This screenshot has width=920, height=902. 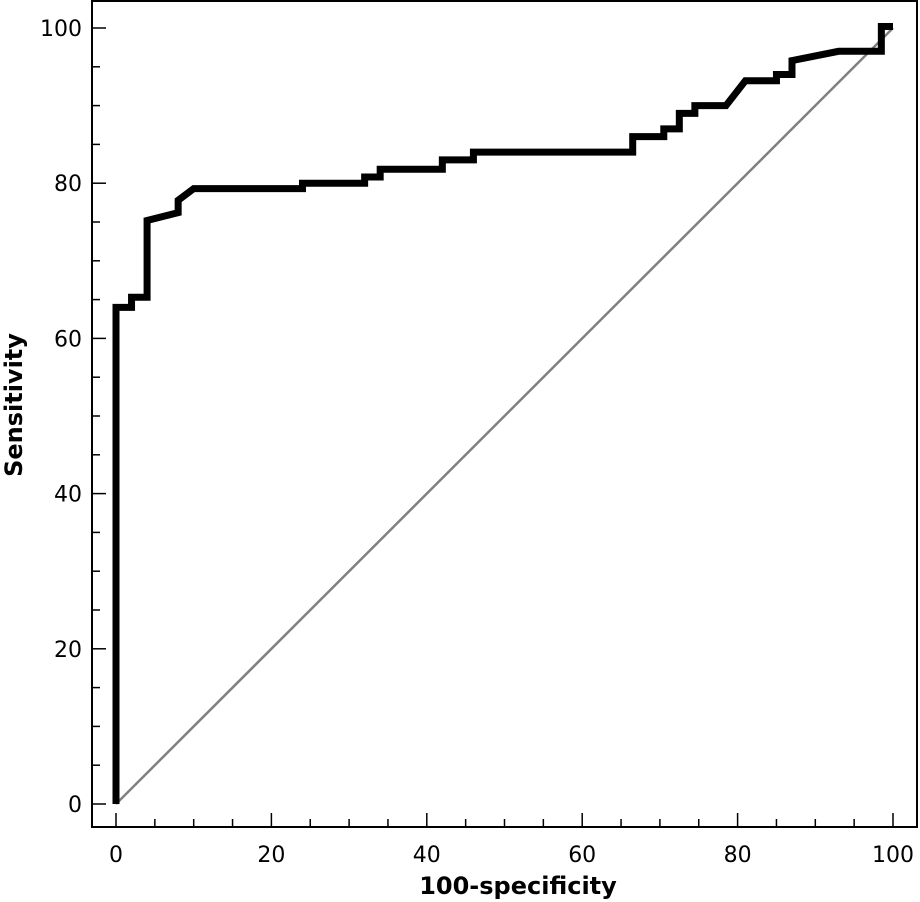 I want to click on y-tick-label: 80, so click(x=68, y=184).